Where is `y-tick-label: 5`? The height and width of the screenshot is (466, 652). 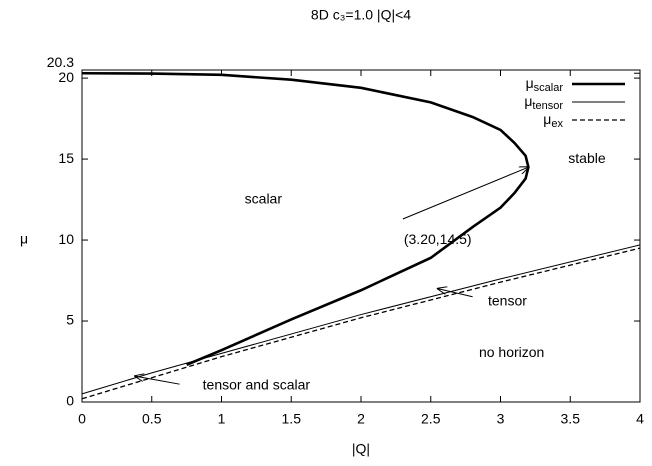 y-tick-label: 5 is located at coordinates (70, 320).